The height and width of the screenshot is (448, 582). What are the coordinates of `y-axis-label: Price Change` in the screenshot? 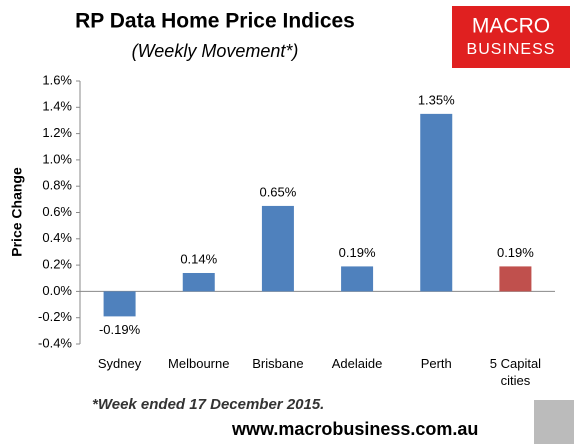 It's located at (17, 212).